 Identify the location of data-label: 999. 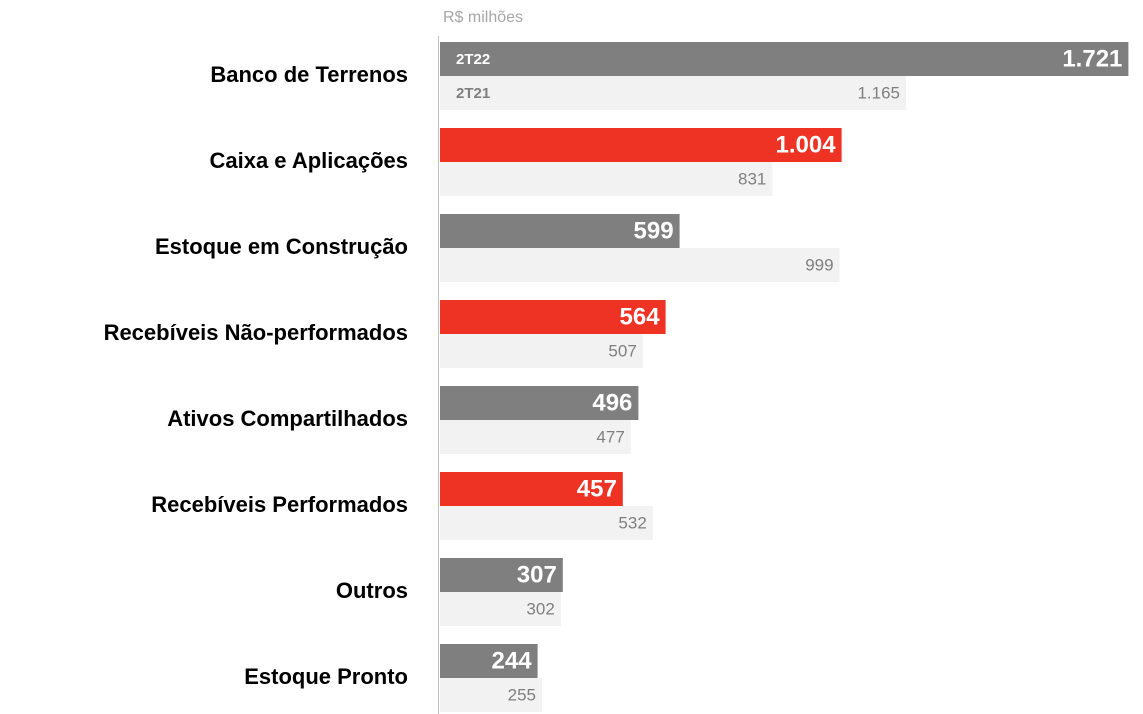
(819, 264).